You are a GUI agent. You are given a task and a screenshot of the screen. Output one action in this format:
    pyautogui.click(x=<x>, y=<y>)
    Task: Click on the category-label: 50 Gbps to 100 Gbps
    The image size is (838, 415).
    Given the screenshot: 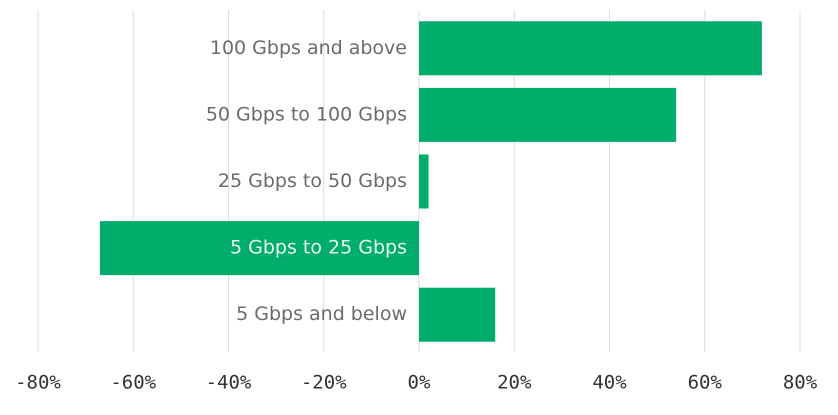 What is the action you would take?
    pyautogui.click(x=306, y=114)
    